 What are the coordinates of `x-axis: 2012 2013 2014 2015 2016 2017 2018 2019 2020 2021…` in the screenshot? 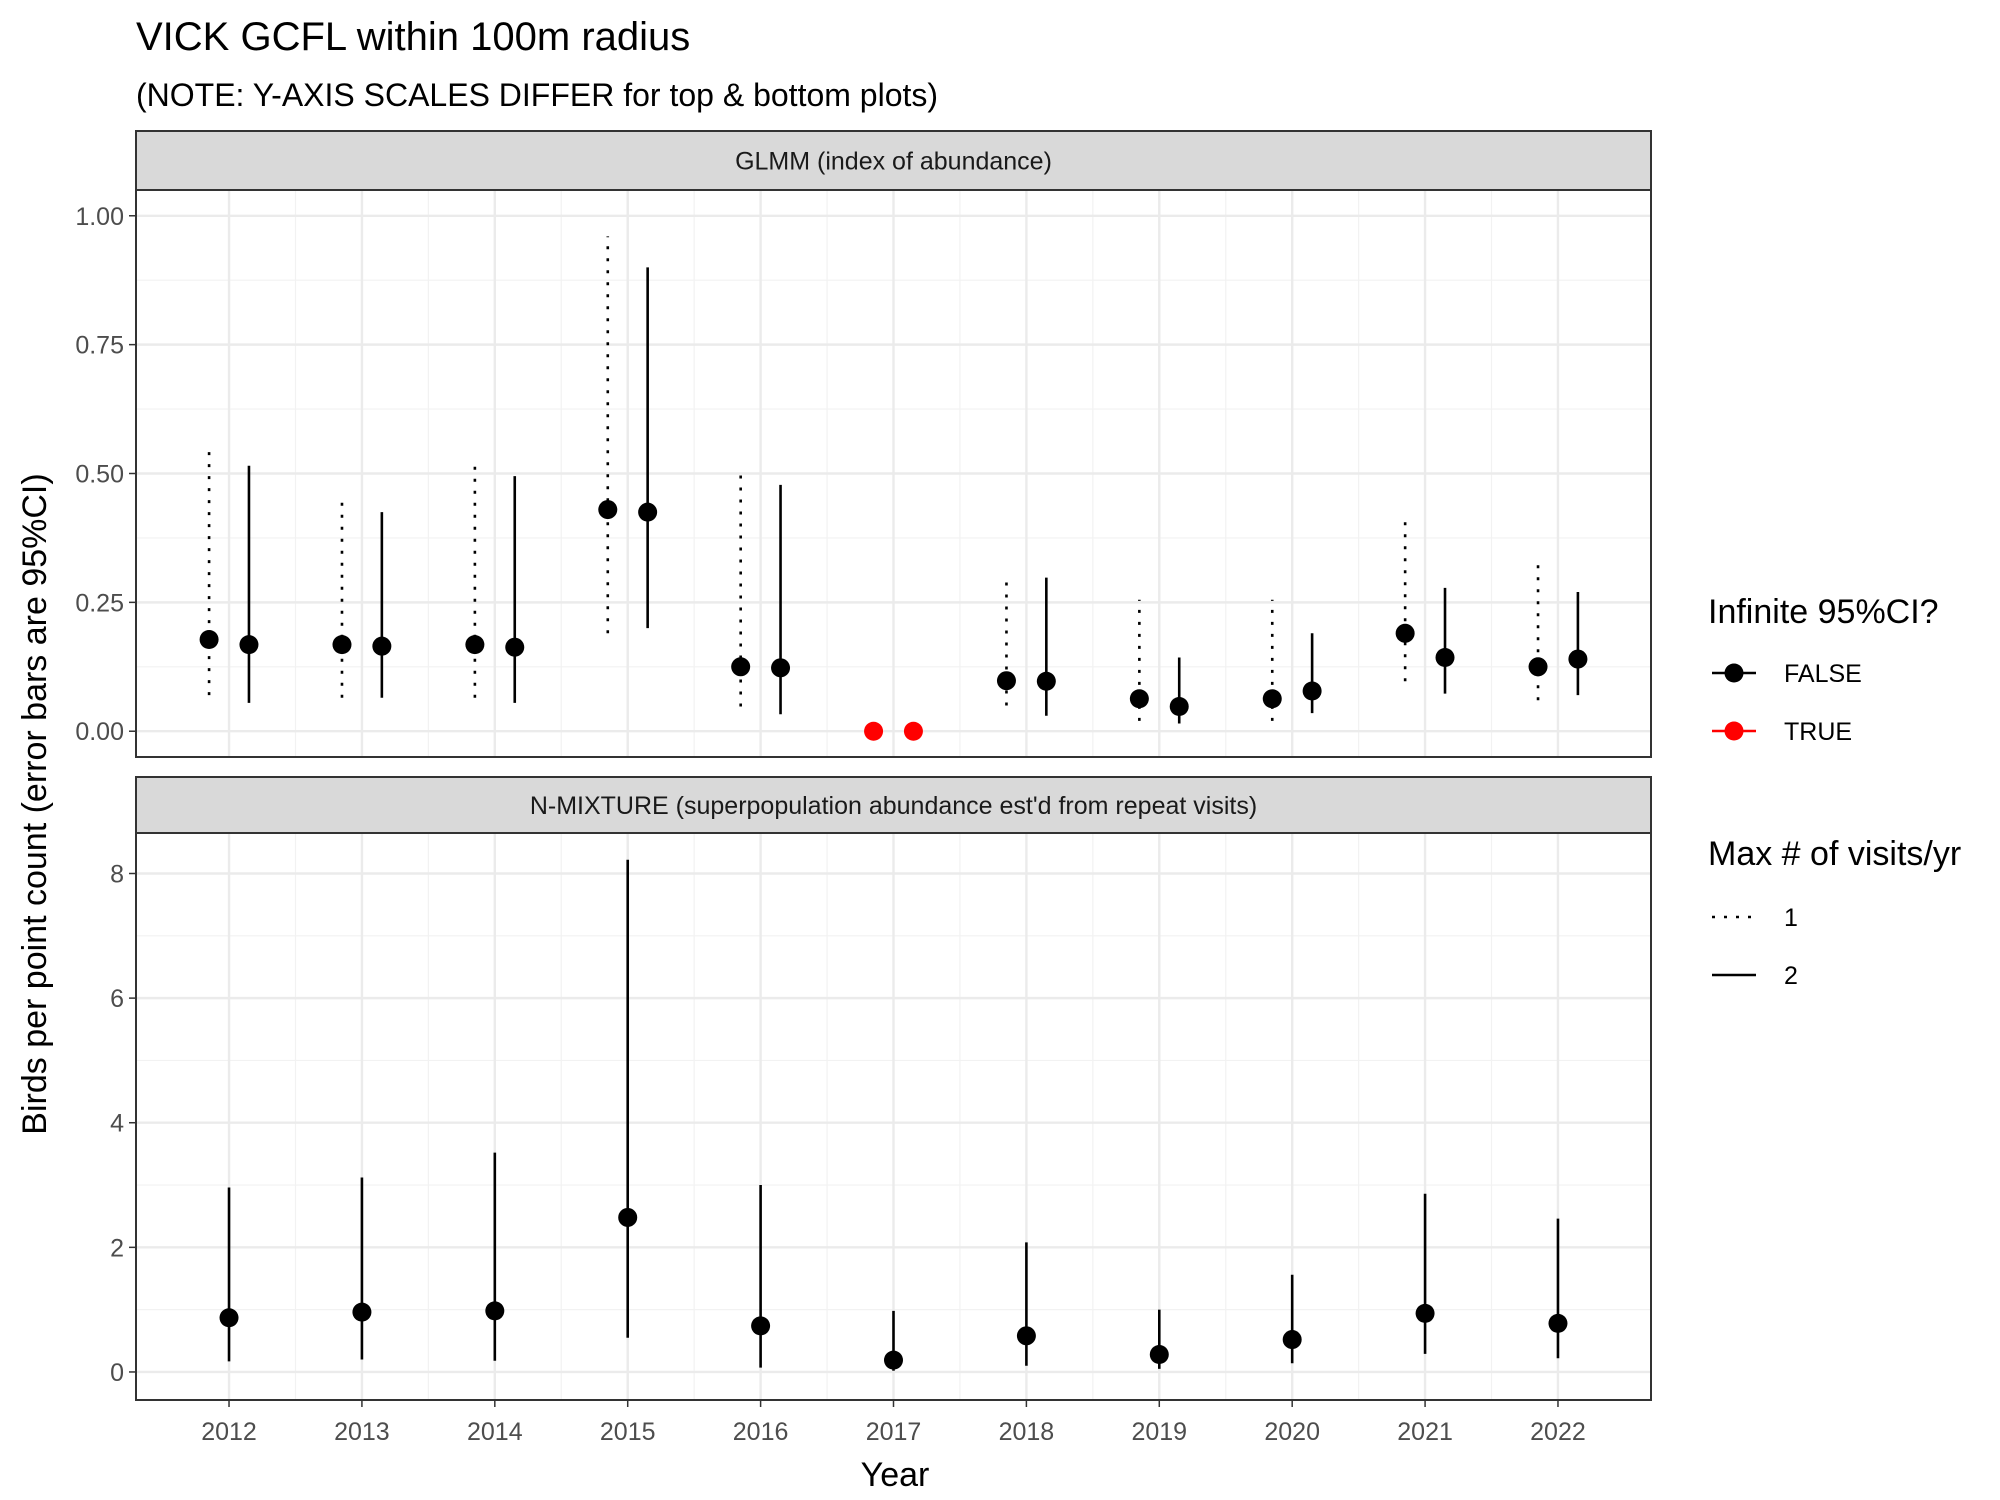 It's located at (893, 1423).